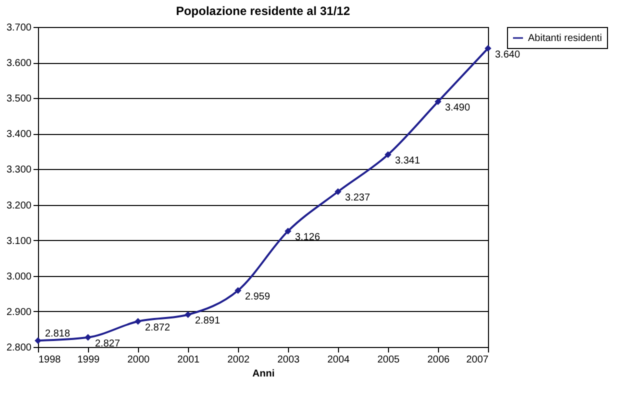 The image size is (629, 410). I want to click on data-label: 3.640, so click(507, 54).